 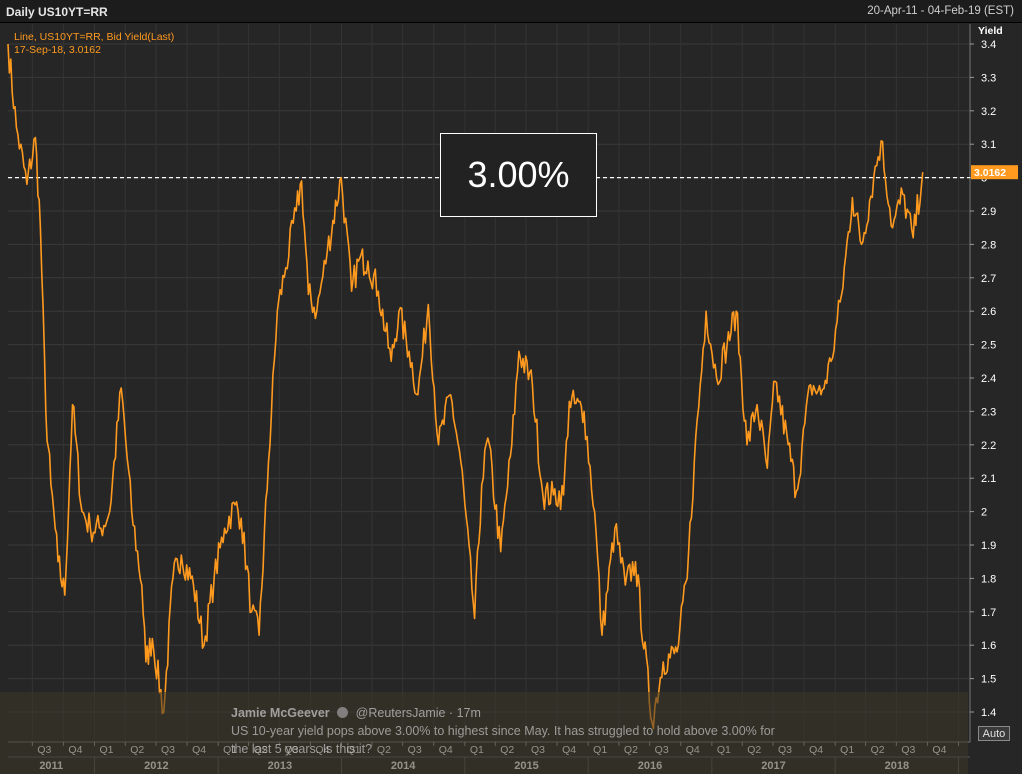 What do you see at coordinates (988, 412) in the screenshot?
I see `y-tick-label: 2.3` at bounding box center [988, 412].